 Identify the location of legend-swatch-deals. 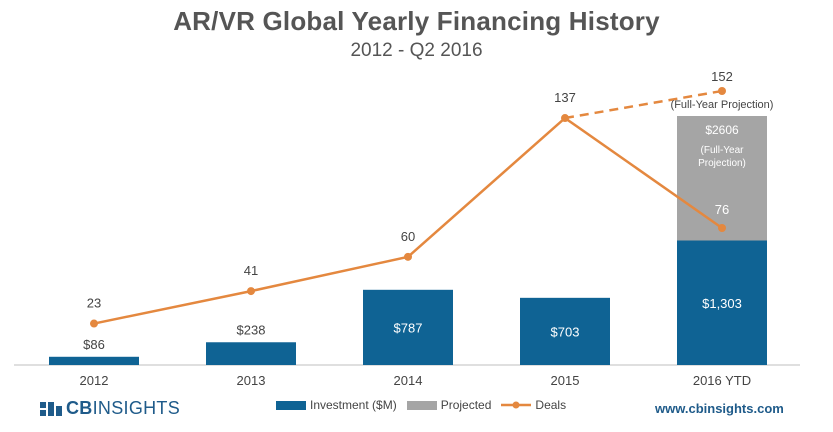
(516, 405).